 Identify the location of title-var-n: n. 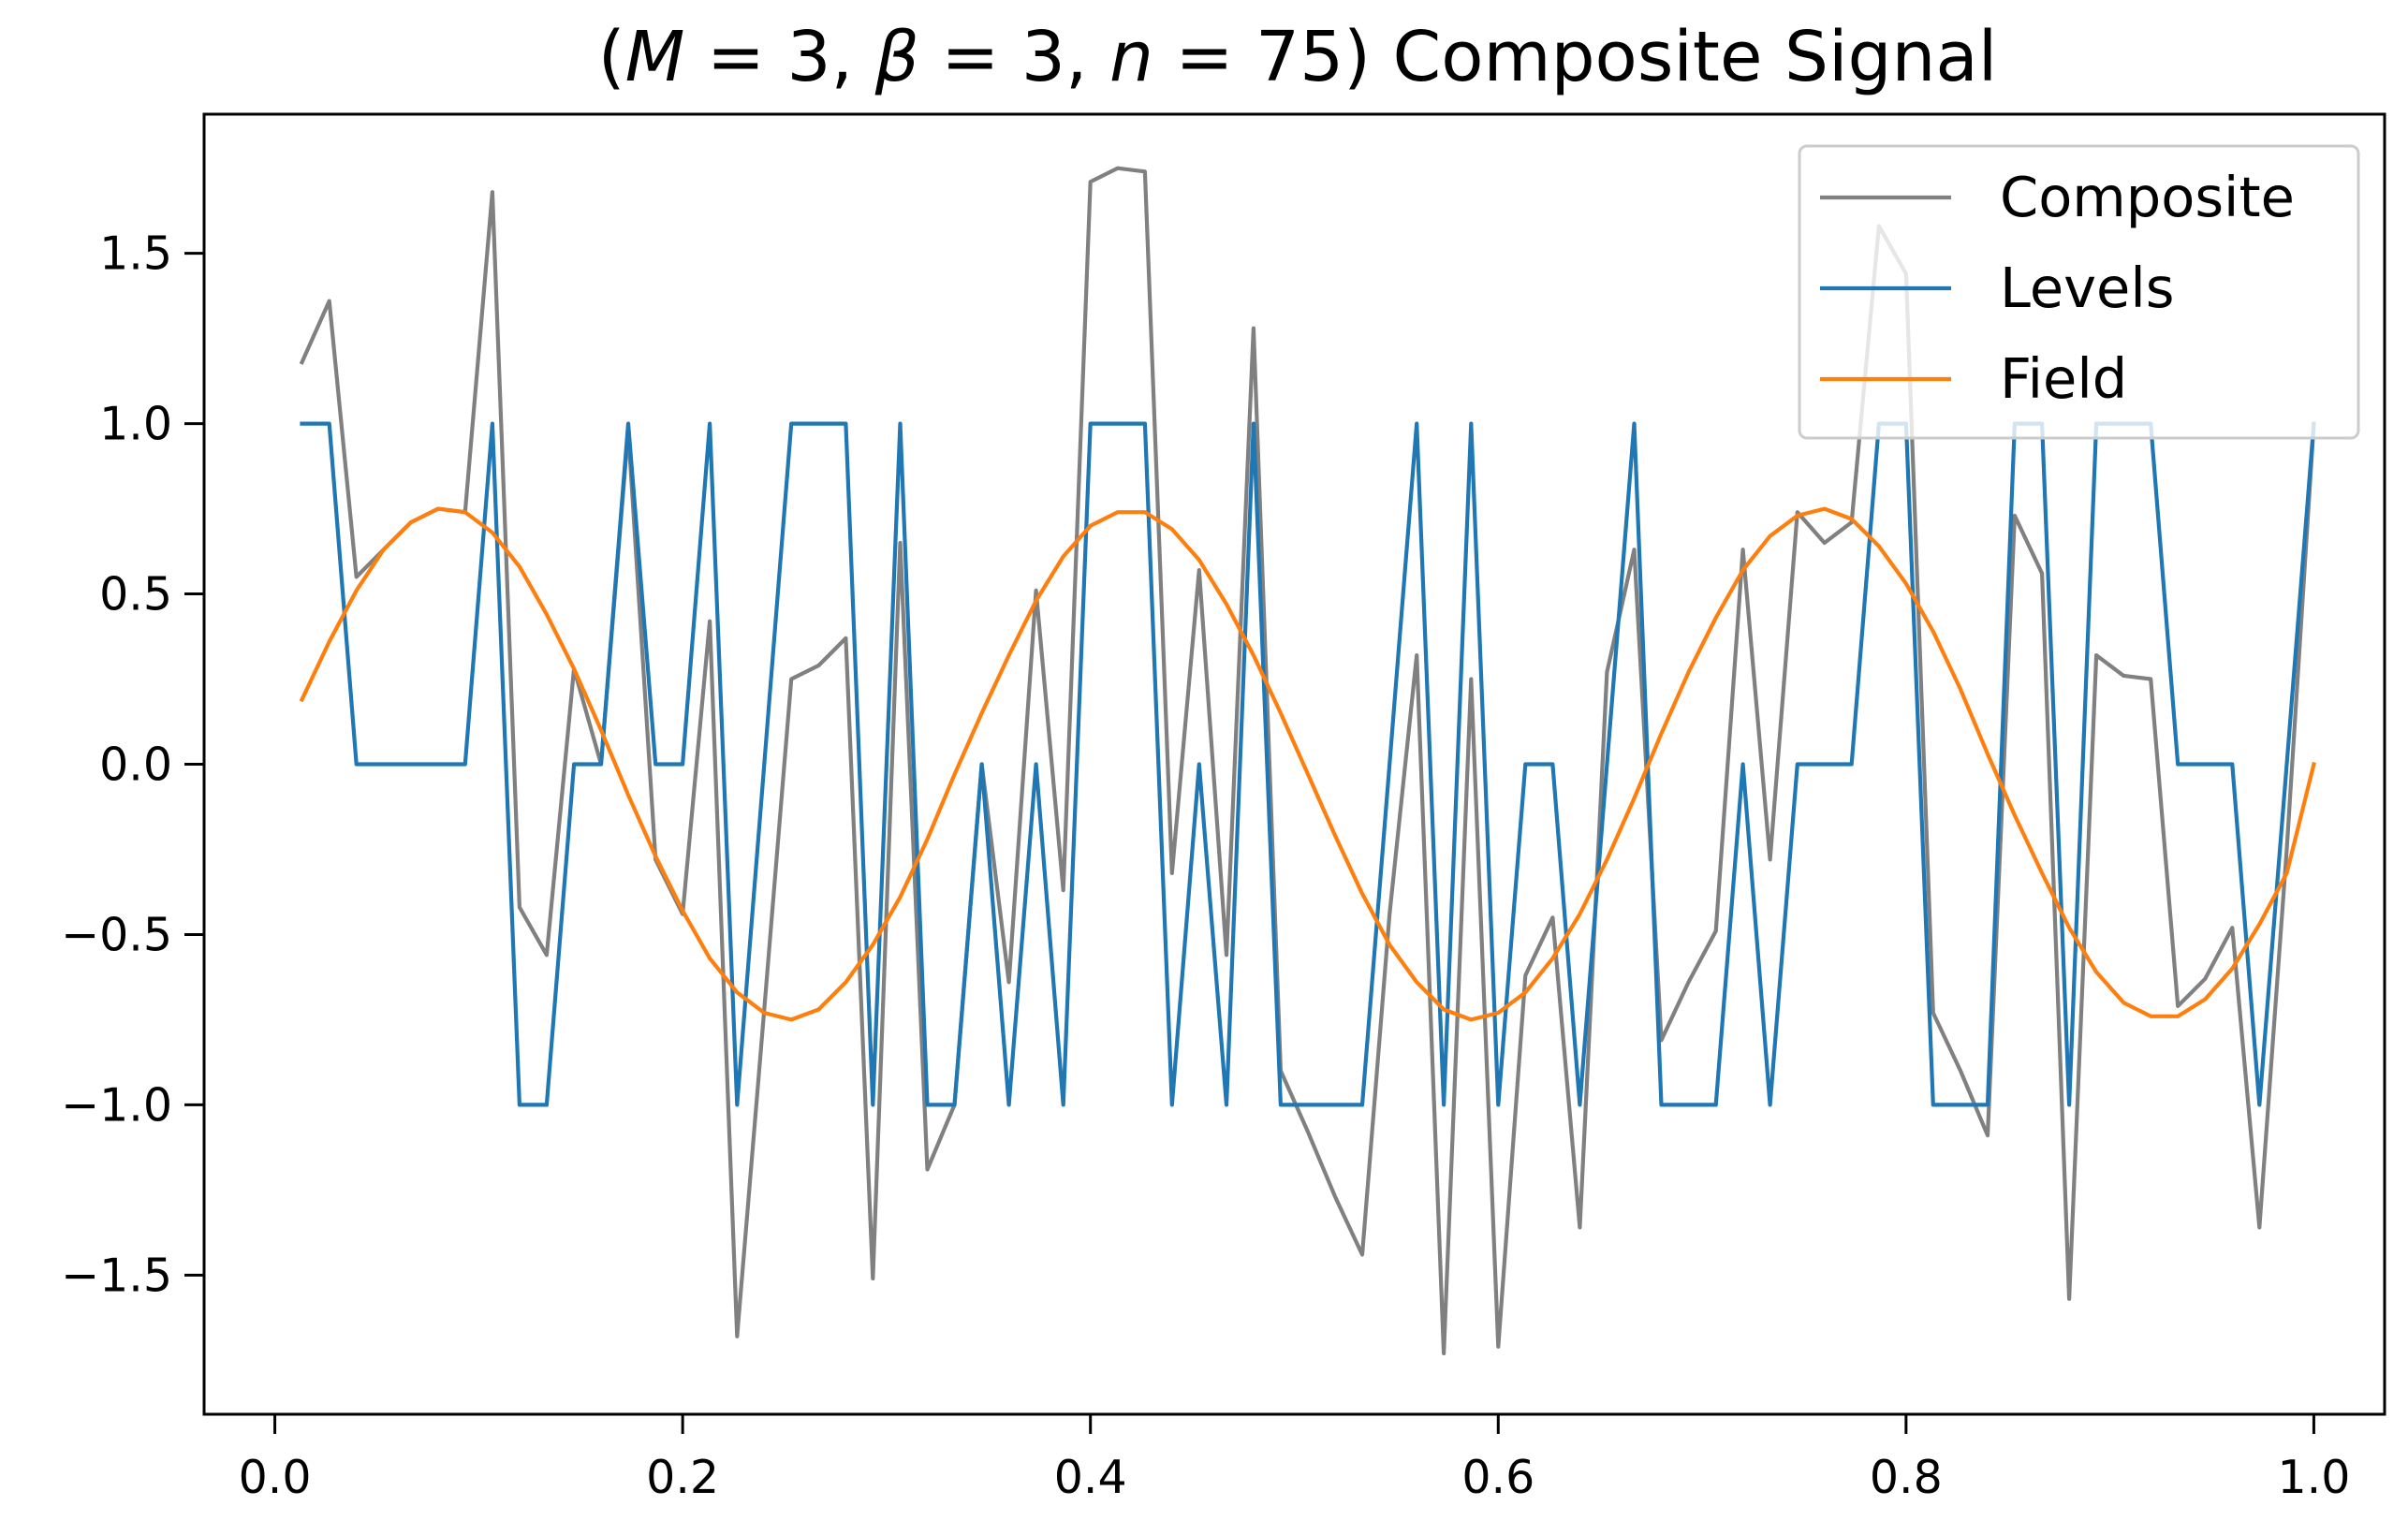
(1131, 57).